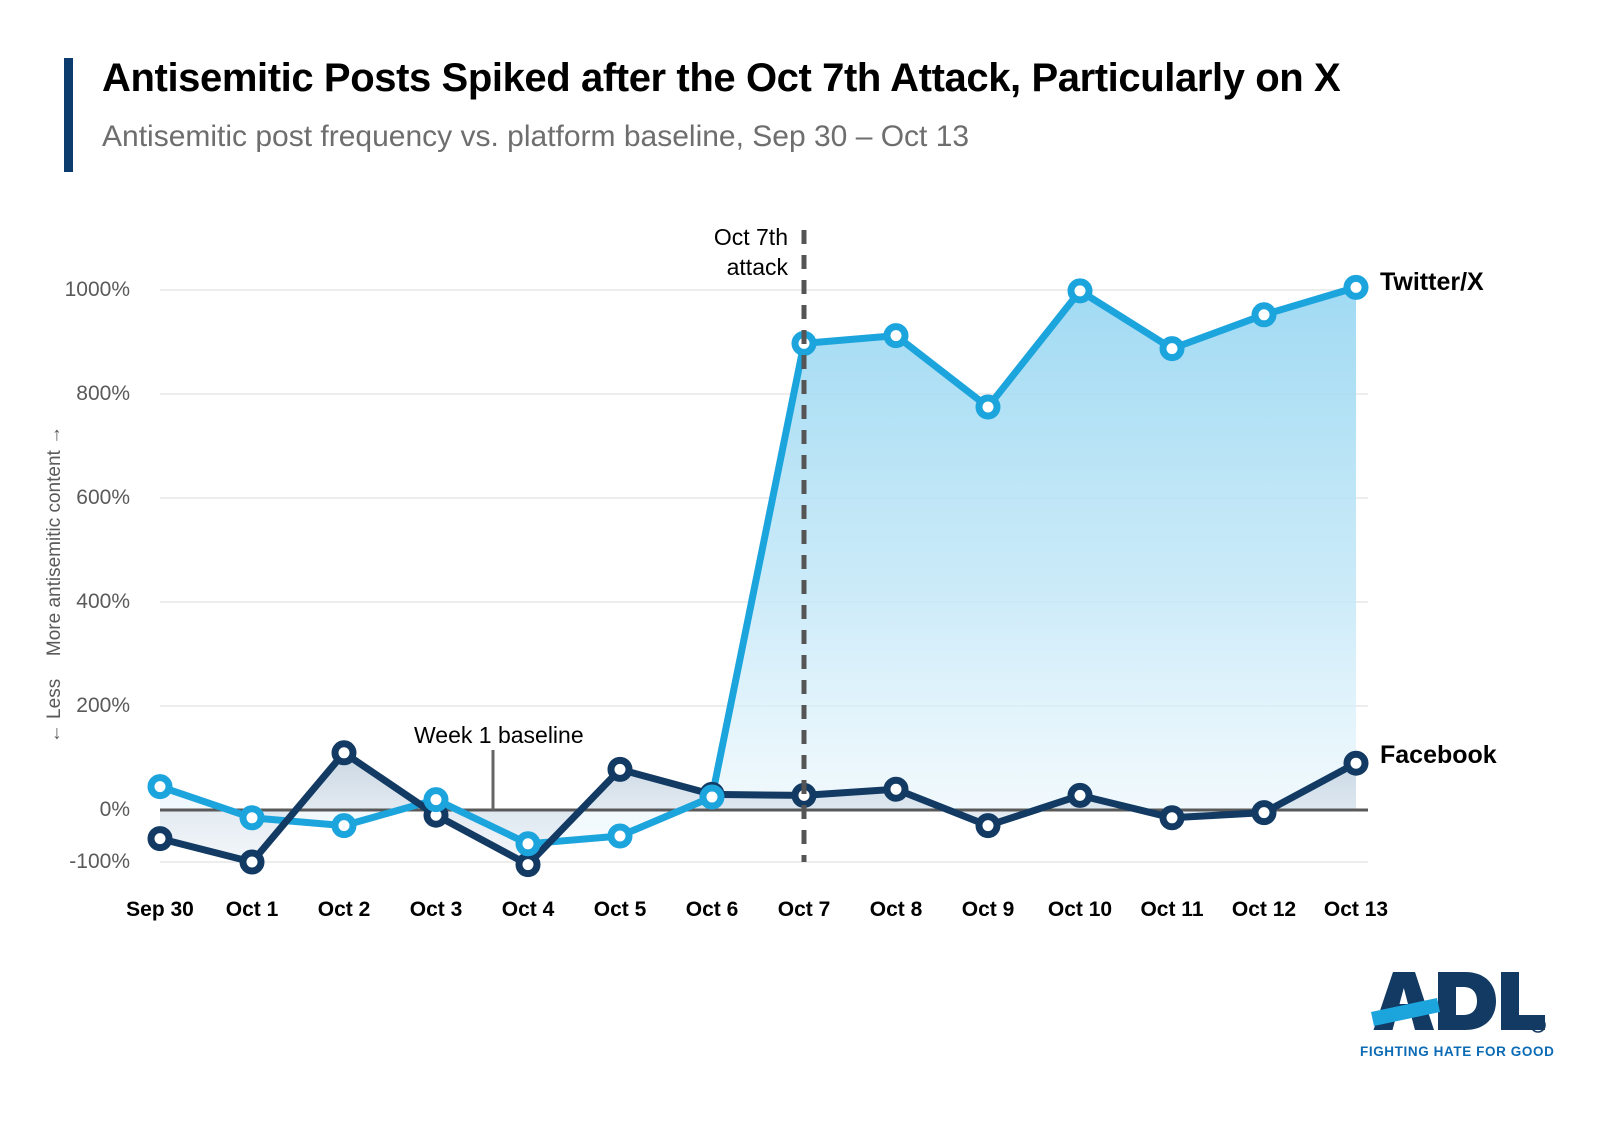  Describe the element at coordinates (436, 909) in the screenshot. I see `xtick-oct-3: Oct 3` at that location.